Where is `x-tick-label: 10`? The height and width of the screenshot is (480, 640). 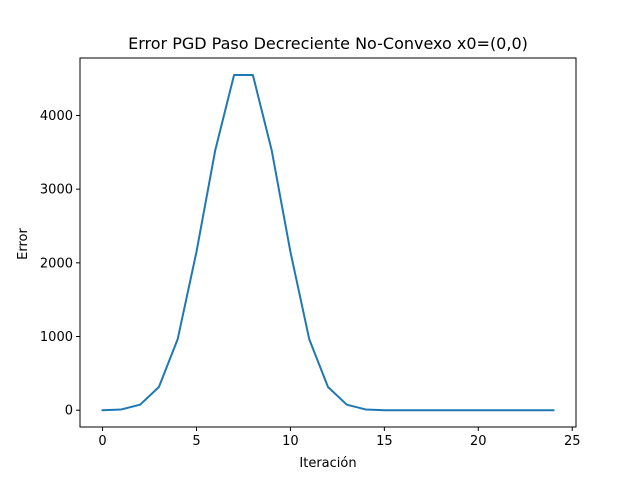
x-tick-label: 10 is located at coordinates (290, 441).